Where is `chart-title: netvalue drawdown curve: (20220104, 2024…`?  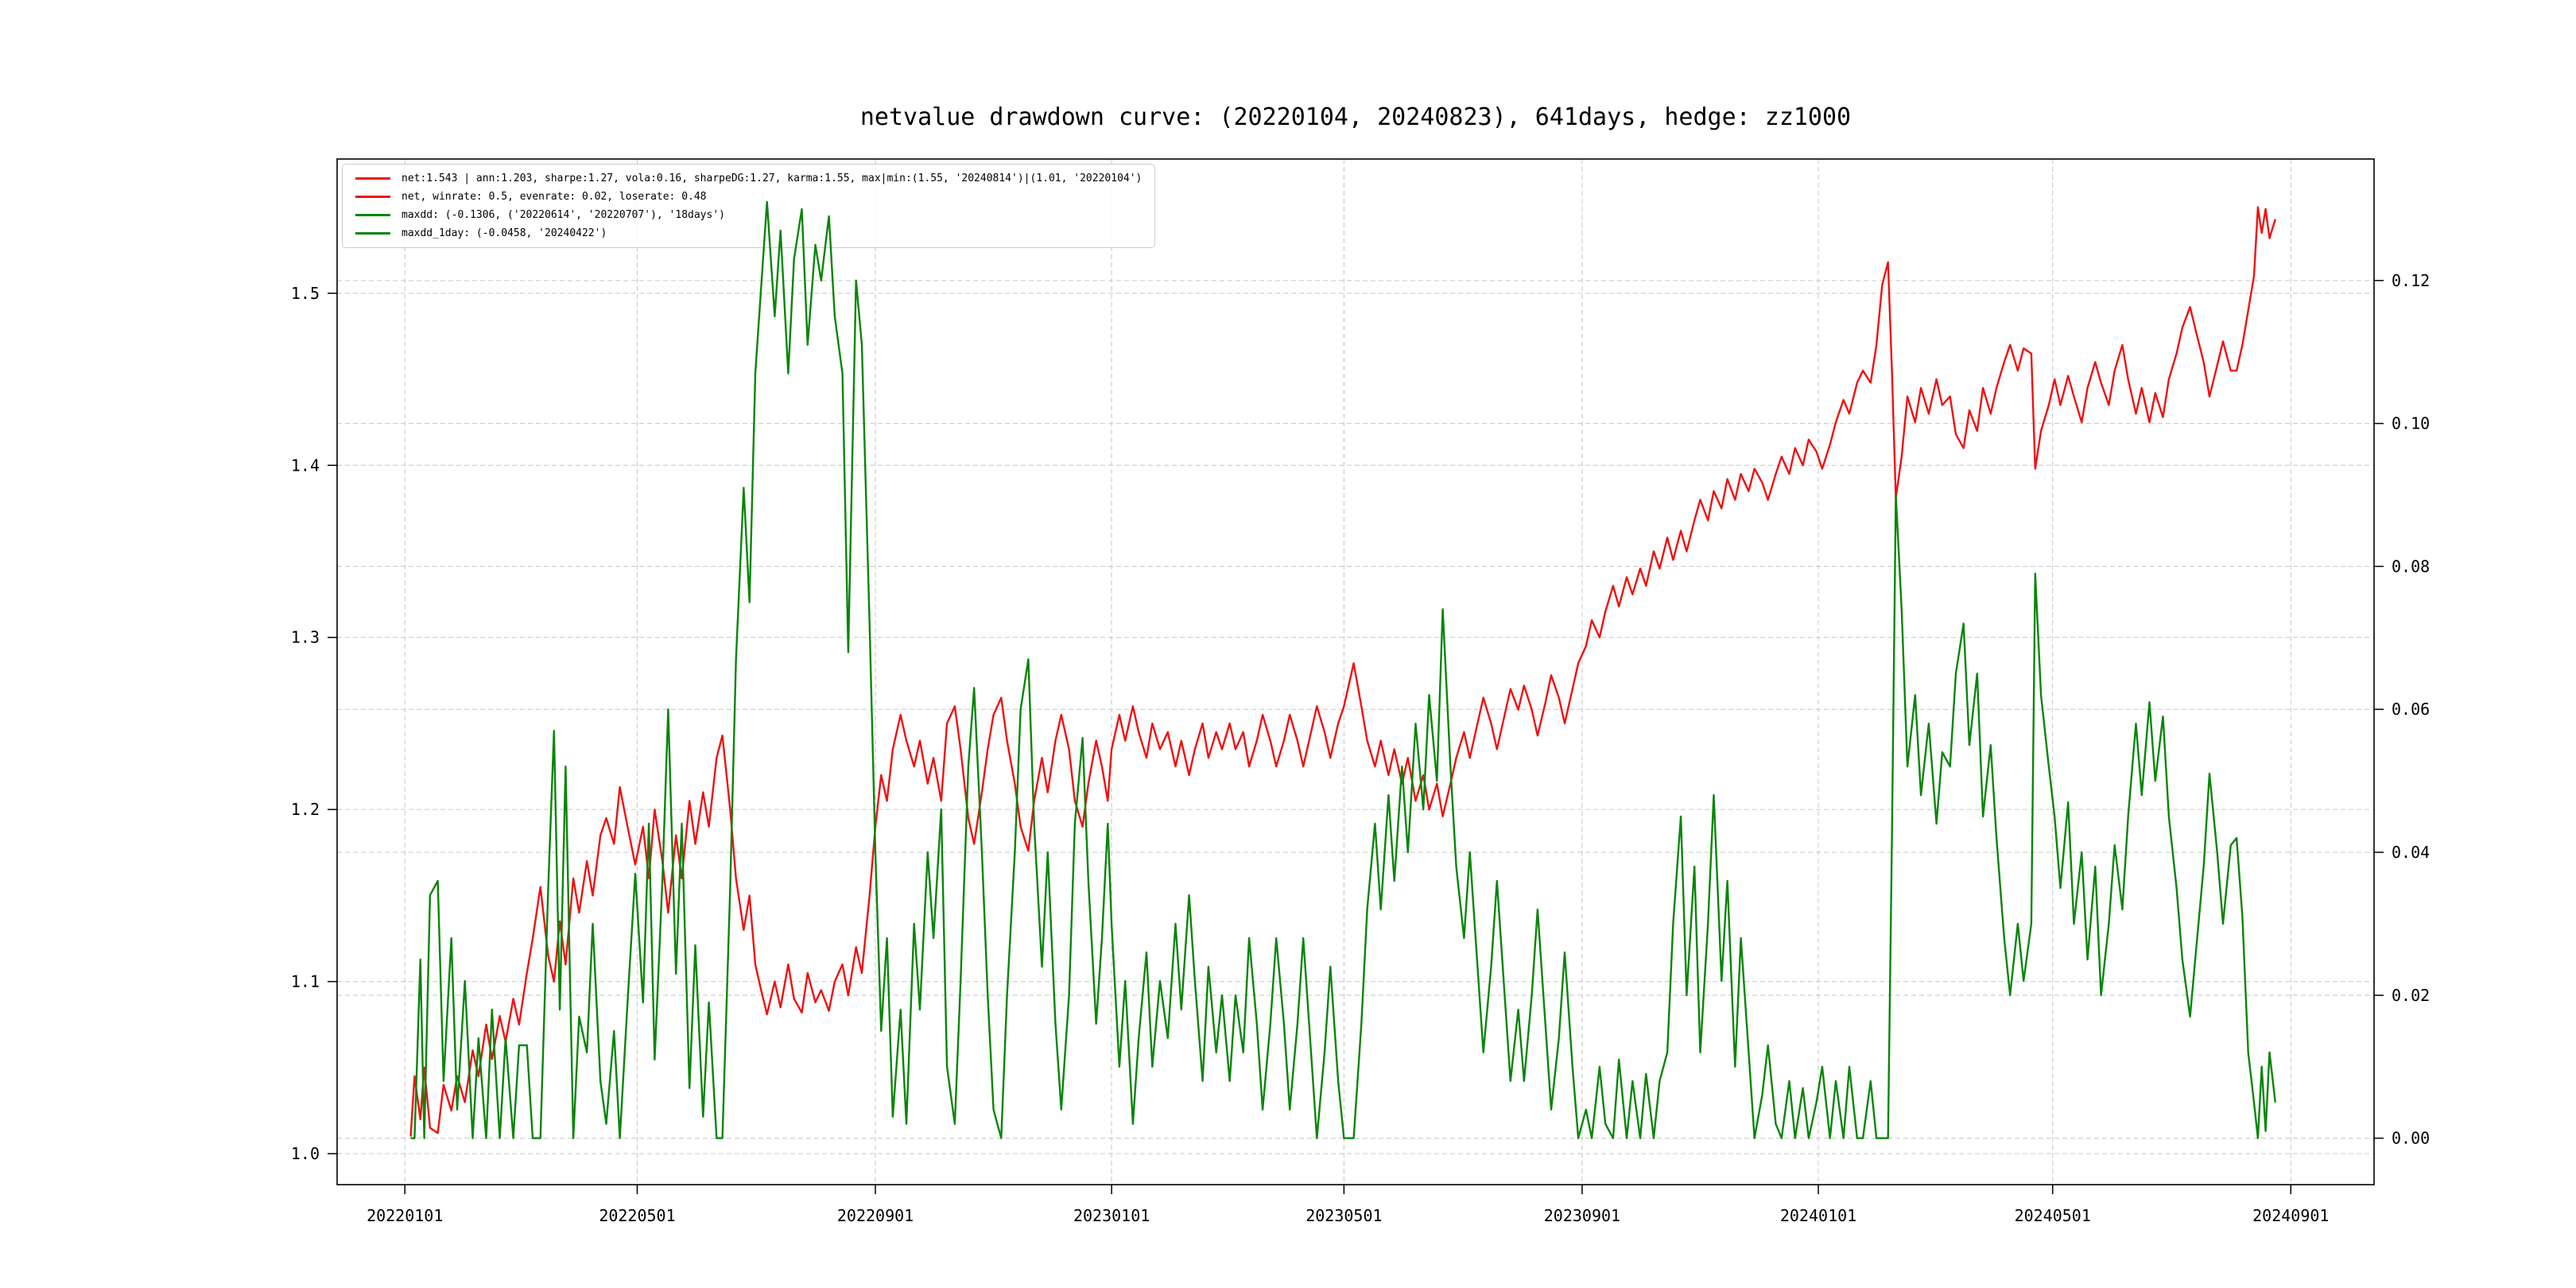
chart-title: netvalue drawdown curve: (20220104, 2024… is located at coordinates (1356, 117).